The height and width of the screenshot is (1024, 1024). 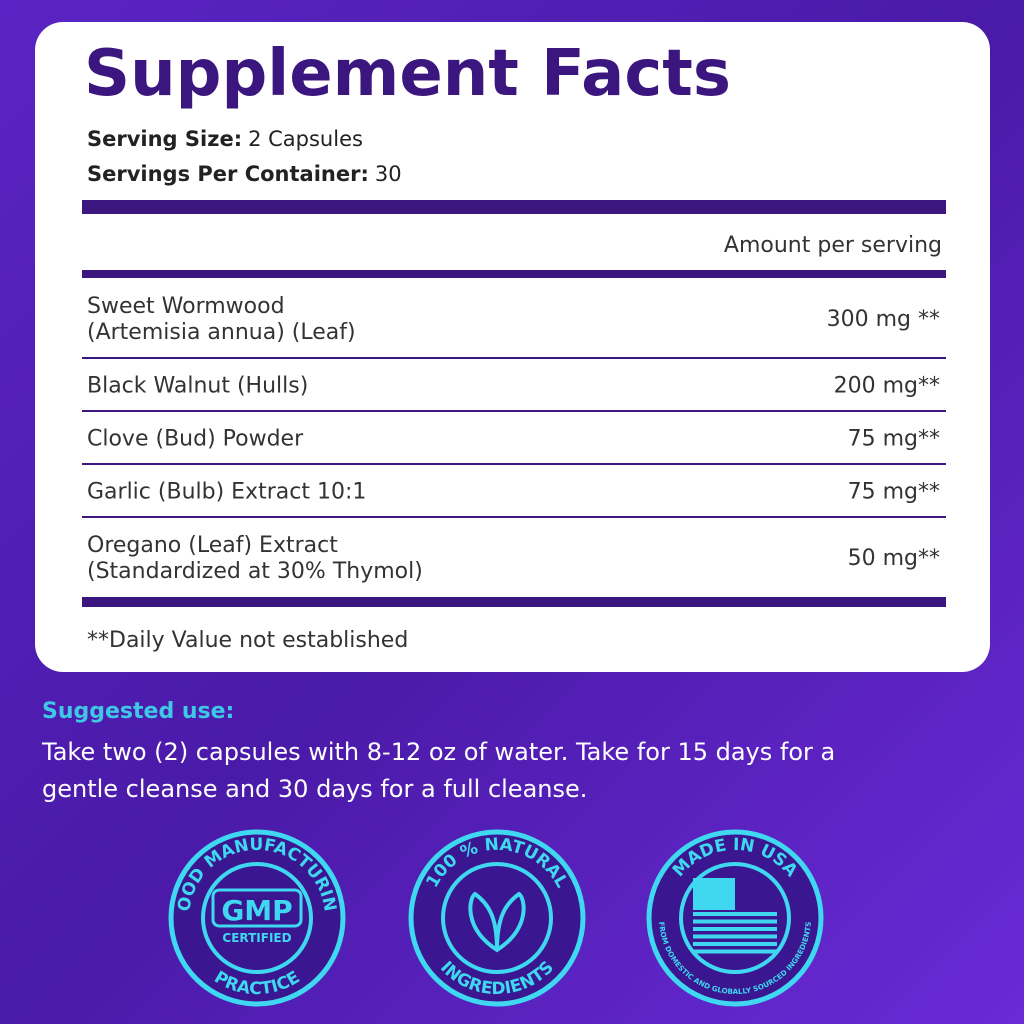 What do you see at coordinates (247, 640) in the screenshot?
I see `footnote: **Daily Value not established` at bounding box center [247, 640].